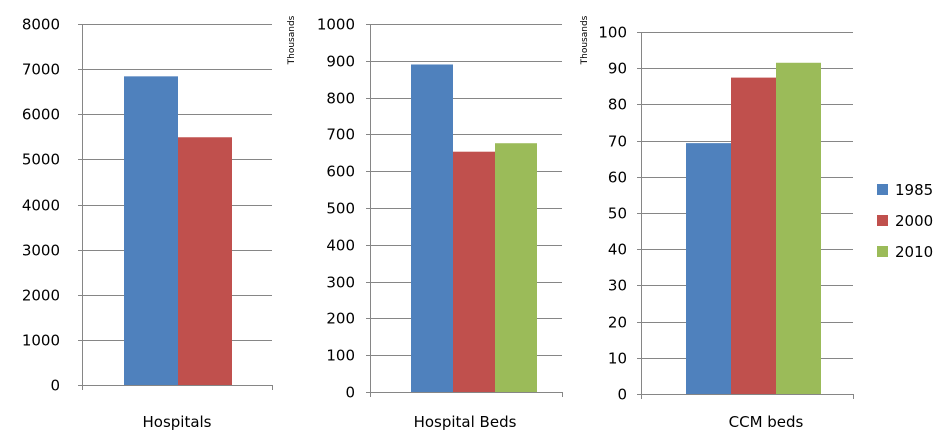 Image resolution: width=951 pixels, height=438 pixels. I want to click on y-tick-label: 500, so click(340, 209).